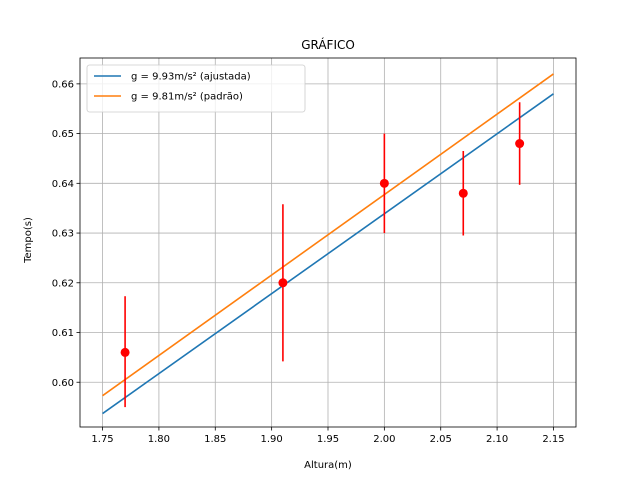 The image size is (640, 480). I want to click on y-tick-label: 0.65, so click(63, 134).